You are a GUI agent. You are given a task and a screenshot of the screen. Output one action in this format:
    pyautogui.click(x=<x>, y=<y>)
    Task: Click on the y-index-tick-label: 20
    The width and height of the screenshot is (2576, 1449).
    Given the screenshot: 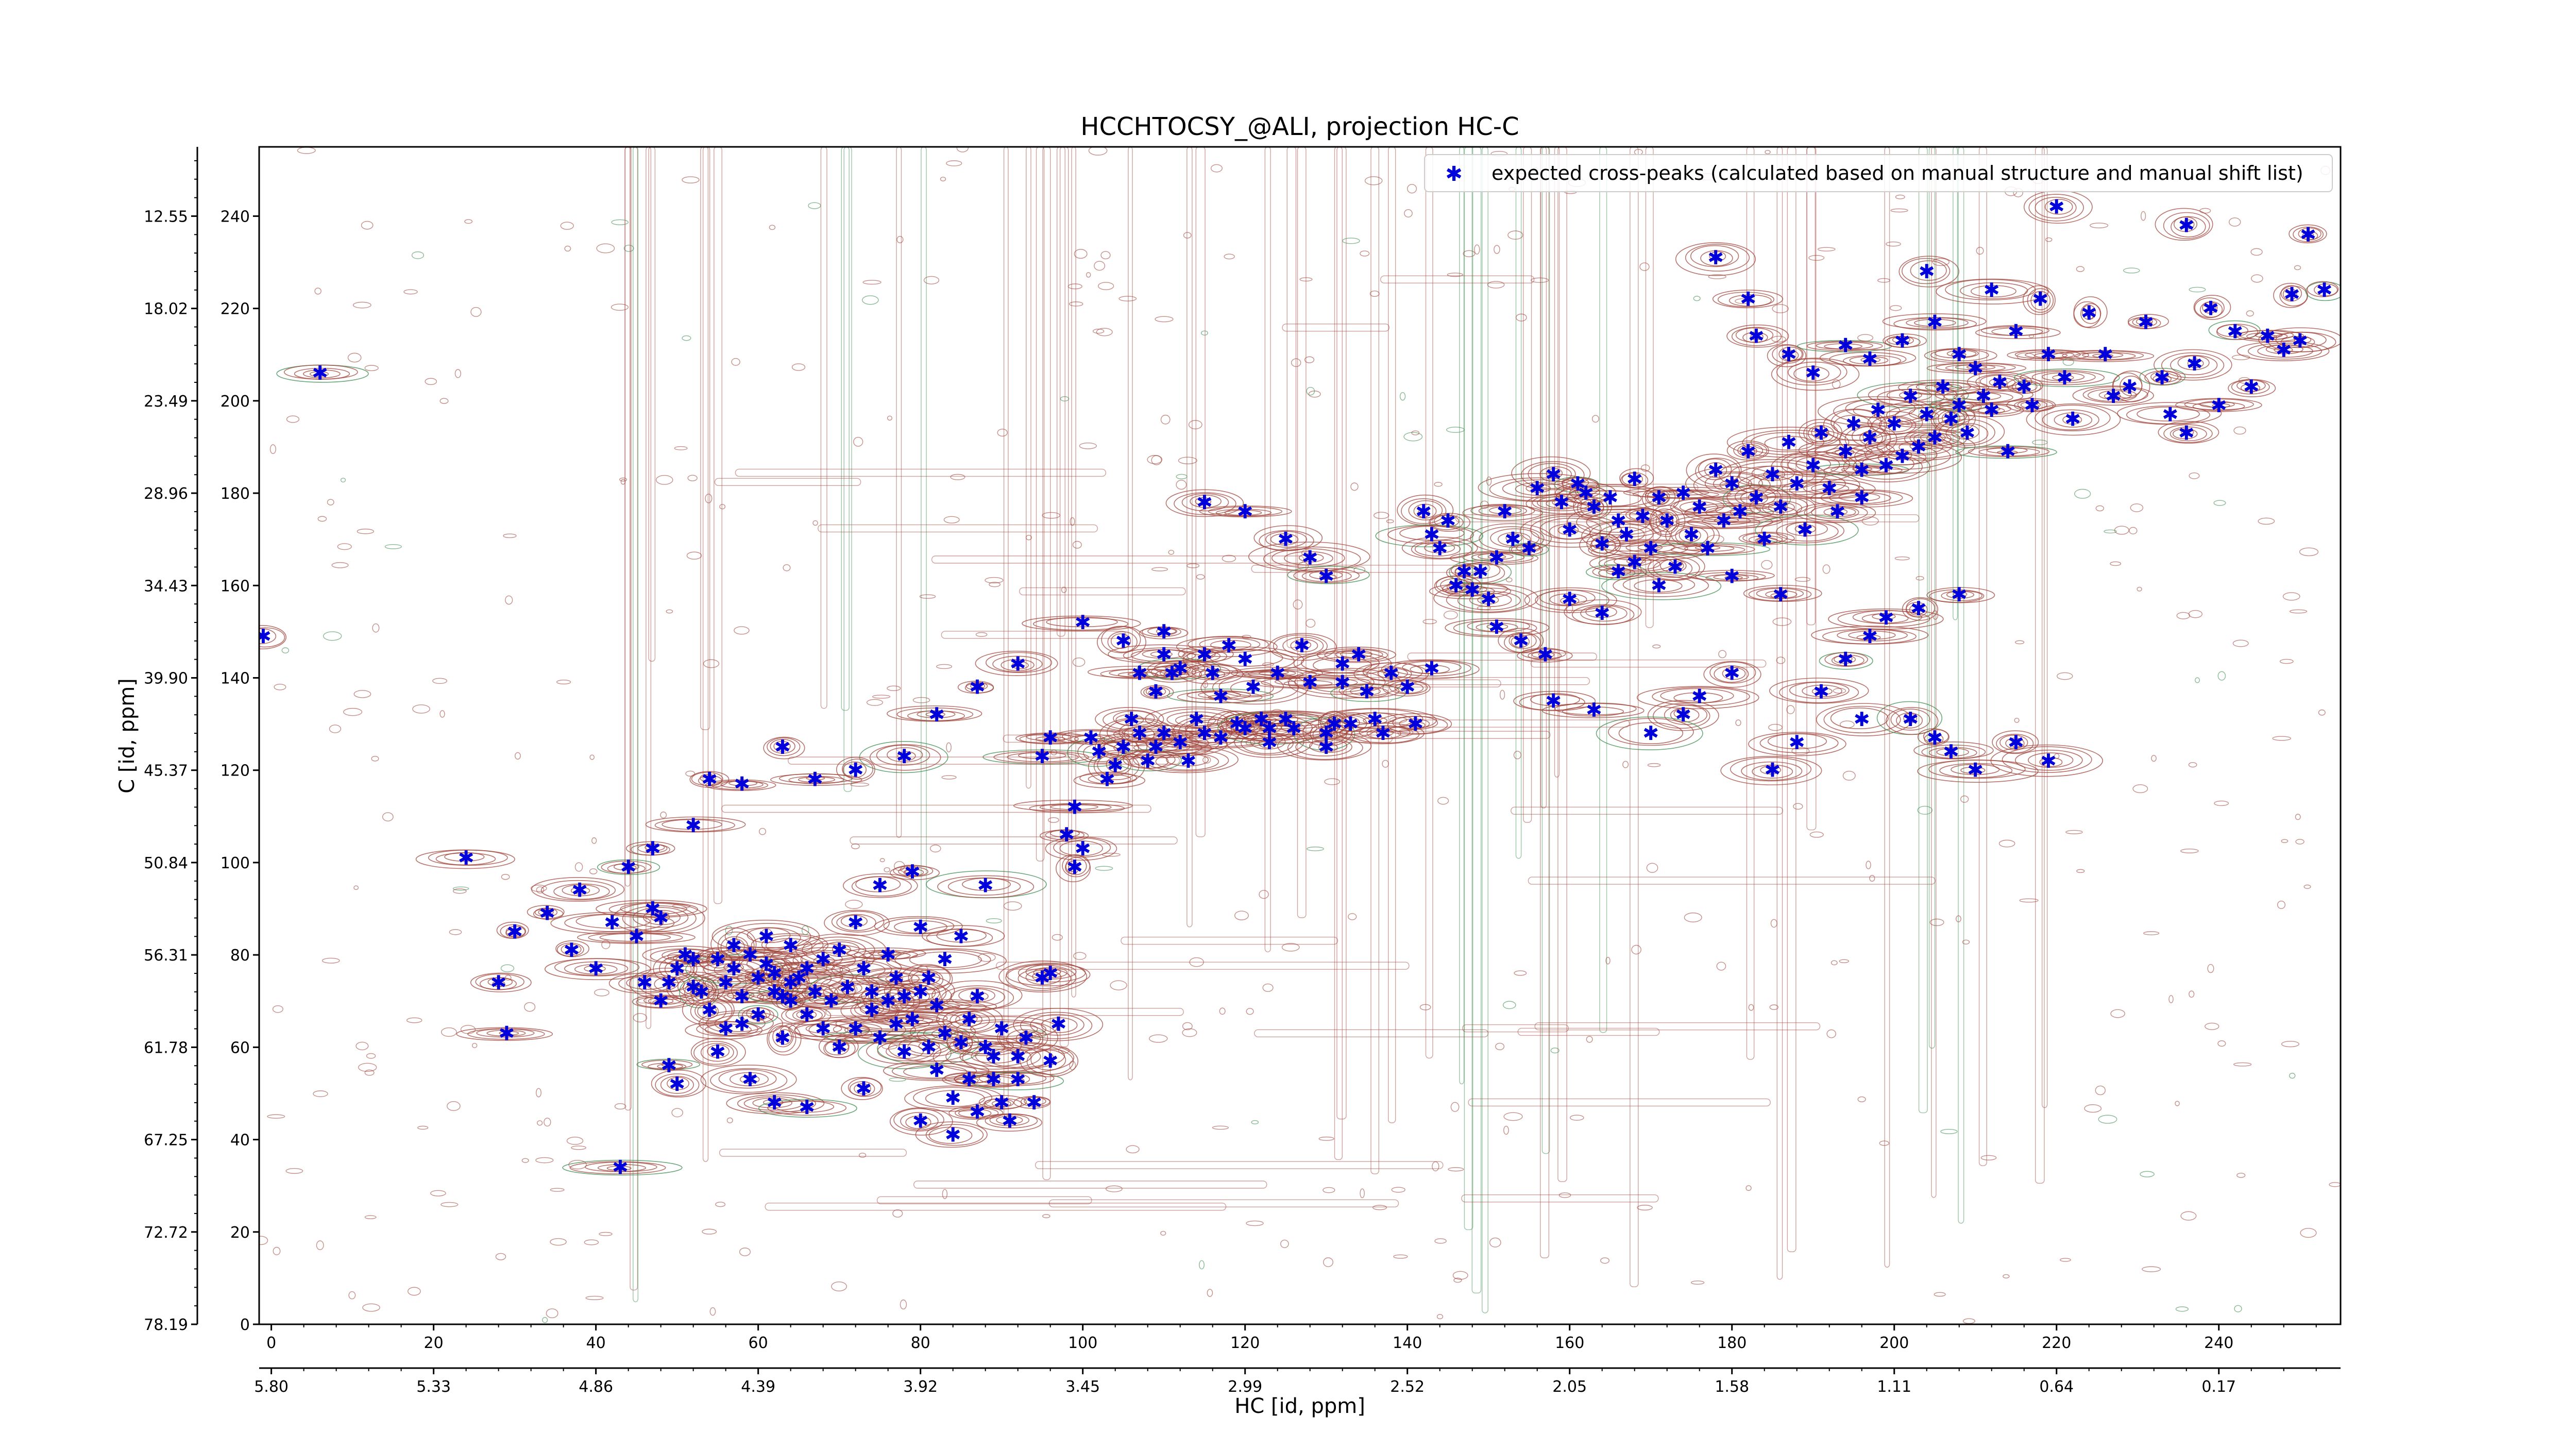 What is the action you would take?
    pyautogui.click(x=240, y=1233)
    